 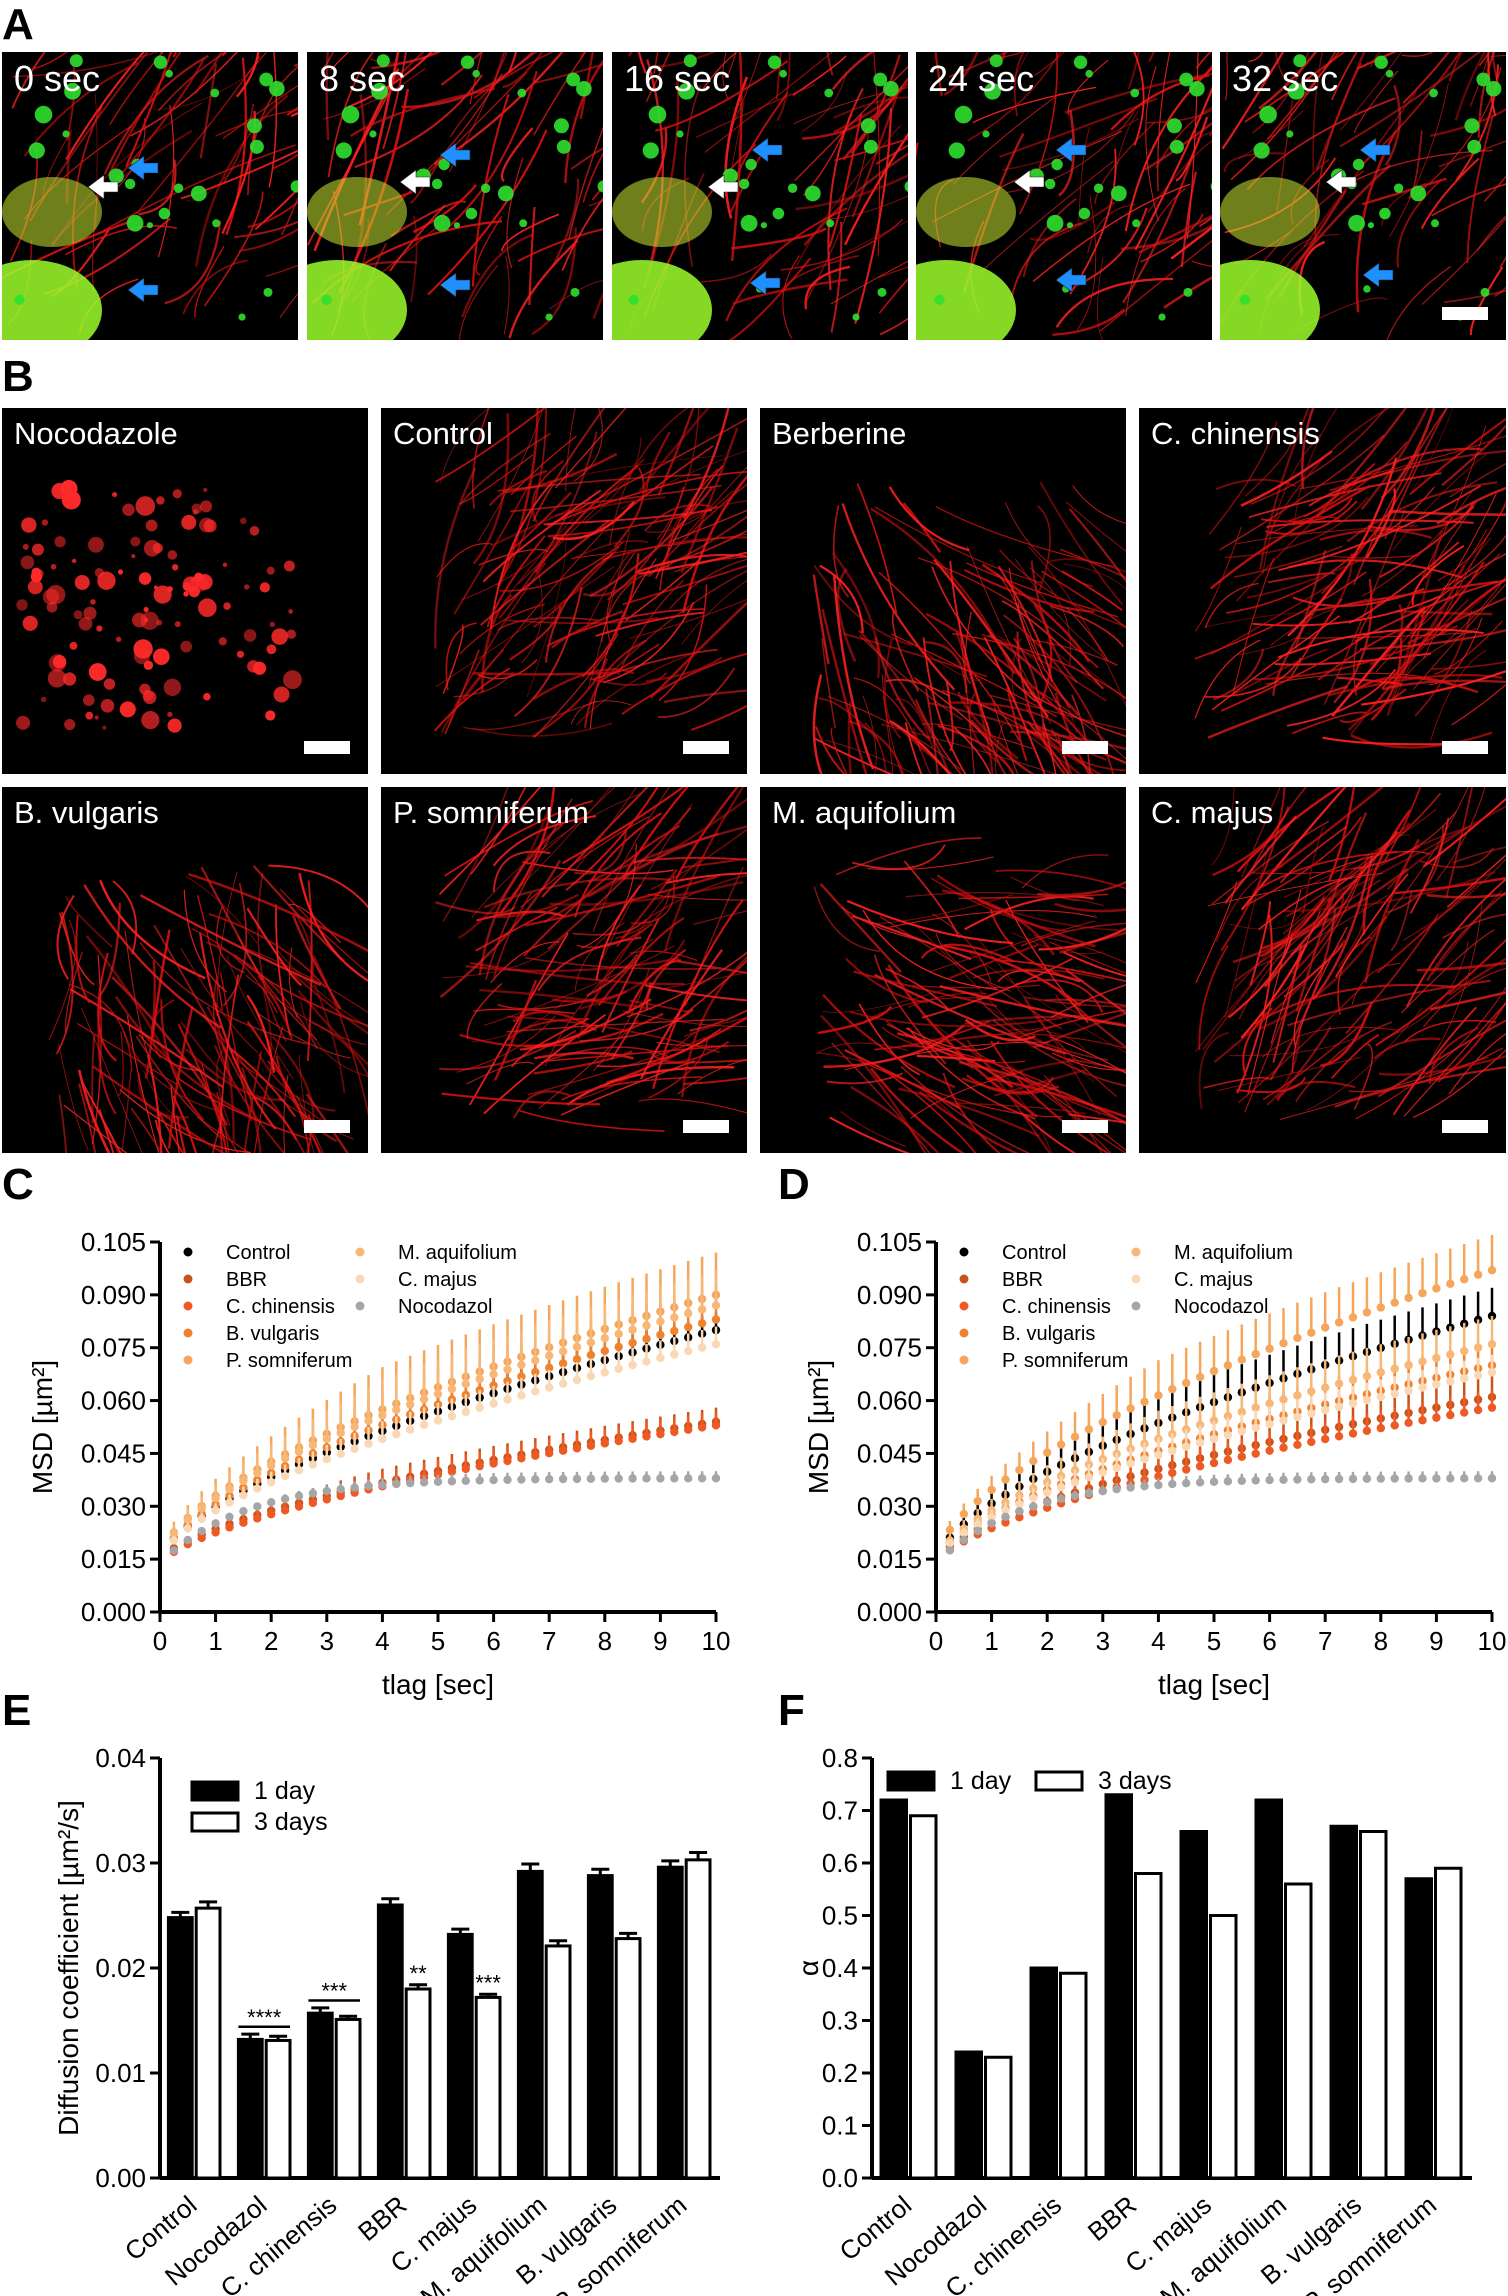 I want to click on frame-time-label: 0 sec, so click(x=57, y=78).